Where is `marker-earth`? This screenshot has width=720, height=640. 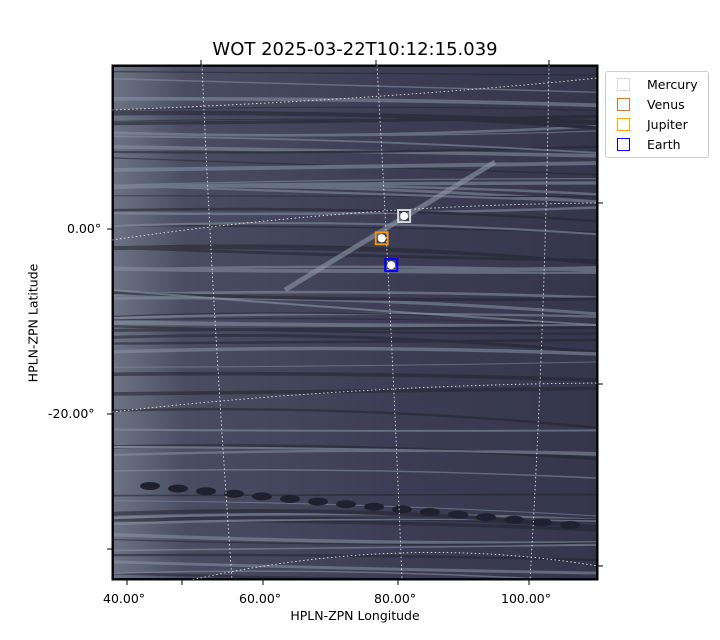
marker-earth is located at coordinates (391, 265).